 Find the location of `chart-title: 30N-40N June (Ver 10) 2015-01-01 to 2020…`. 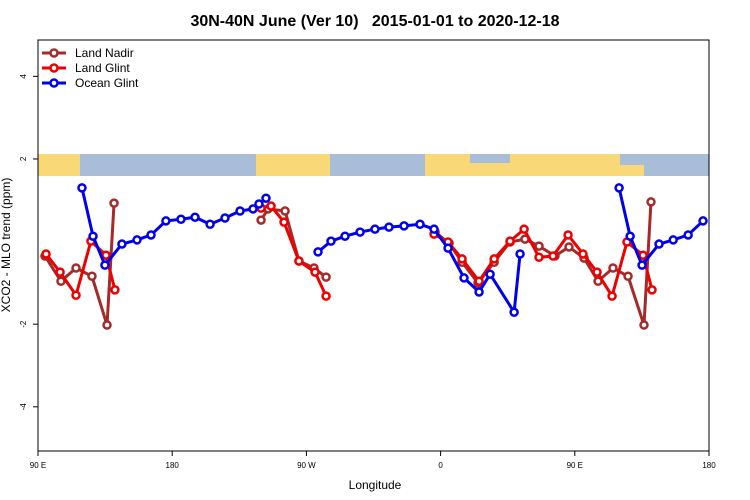

chart-title: 30N-40N June (Ver 10) 2015-01-01 to 2020… is located at coordinates (374, 21).